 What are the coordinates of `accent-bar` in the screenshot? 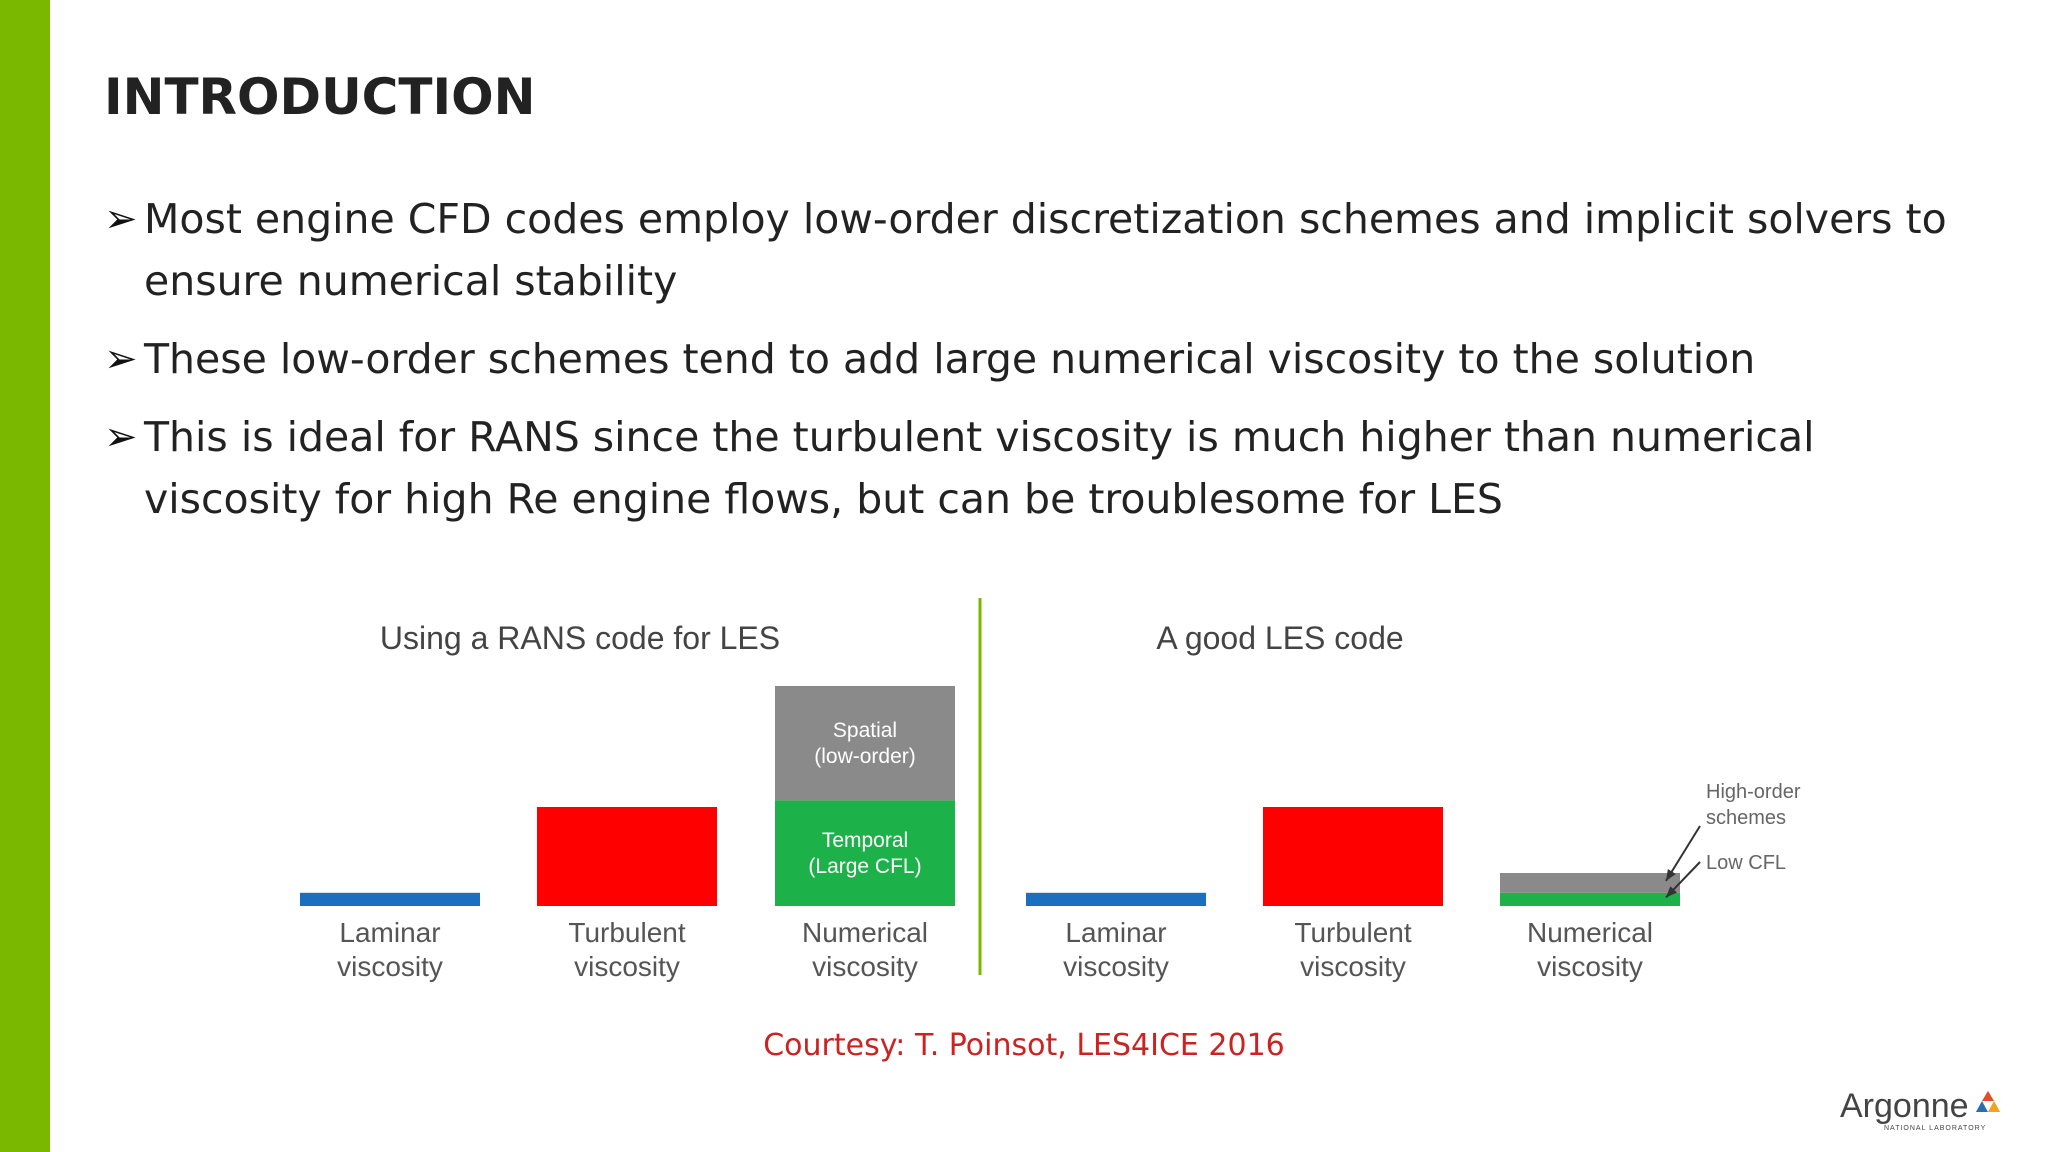 It's located at (25, 576).